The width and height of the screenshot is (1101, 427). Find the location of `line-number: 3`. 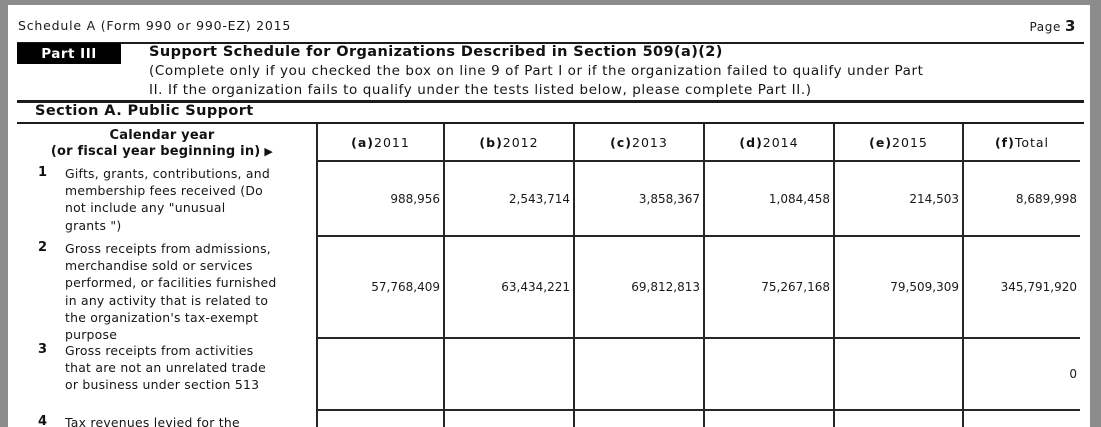

line-number: 3 is located at coordinates (43, 349).